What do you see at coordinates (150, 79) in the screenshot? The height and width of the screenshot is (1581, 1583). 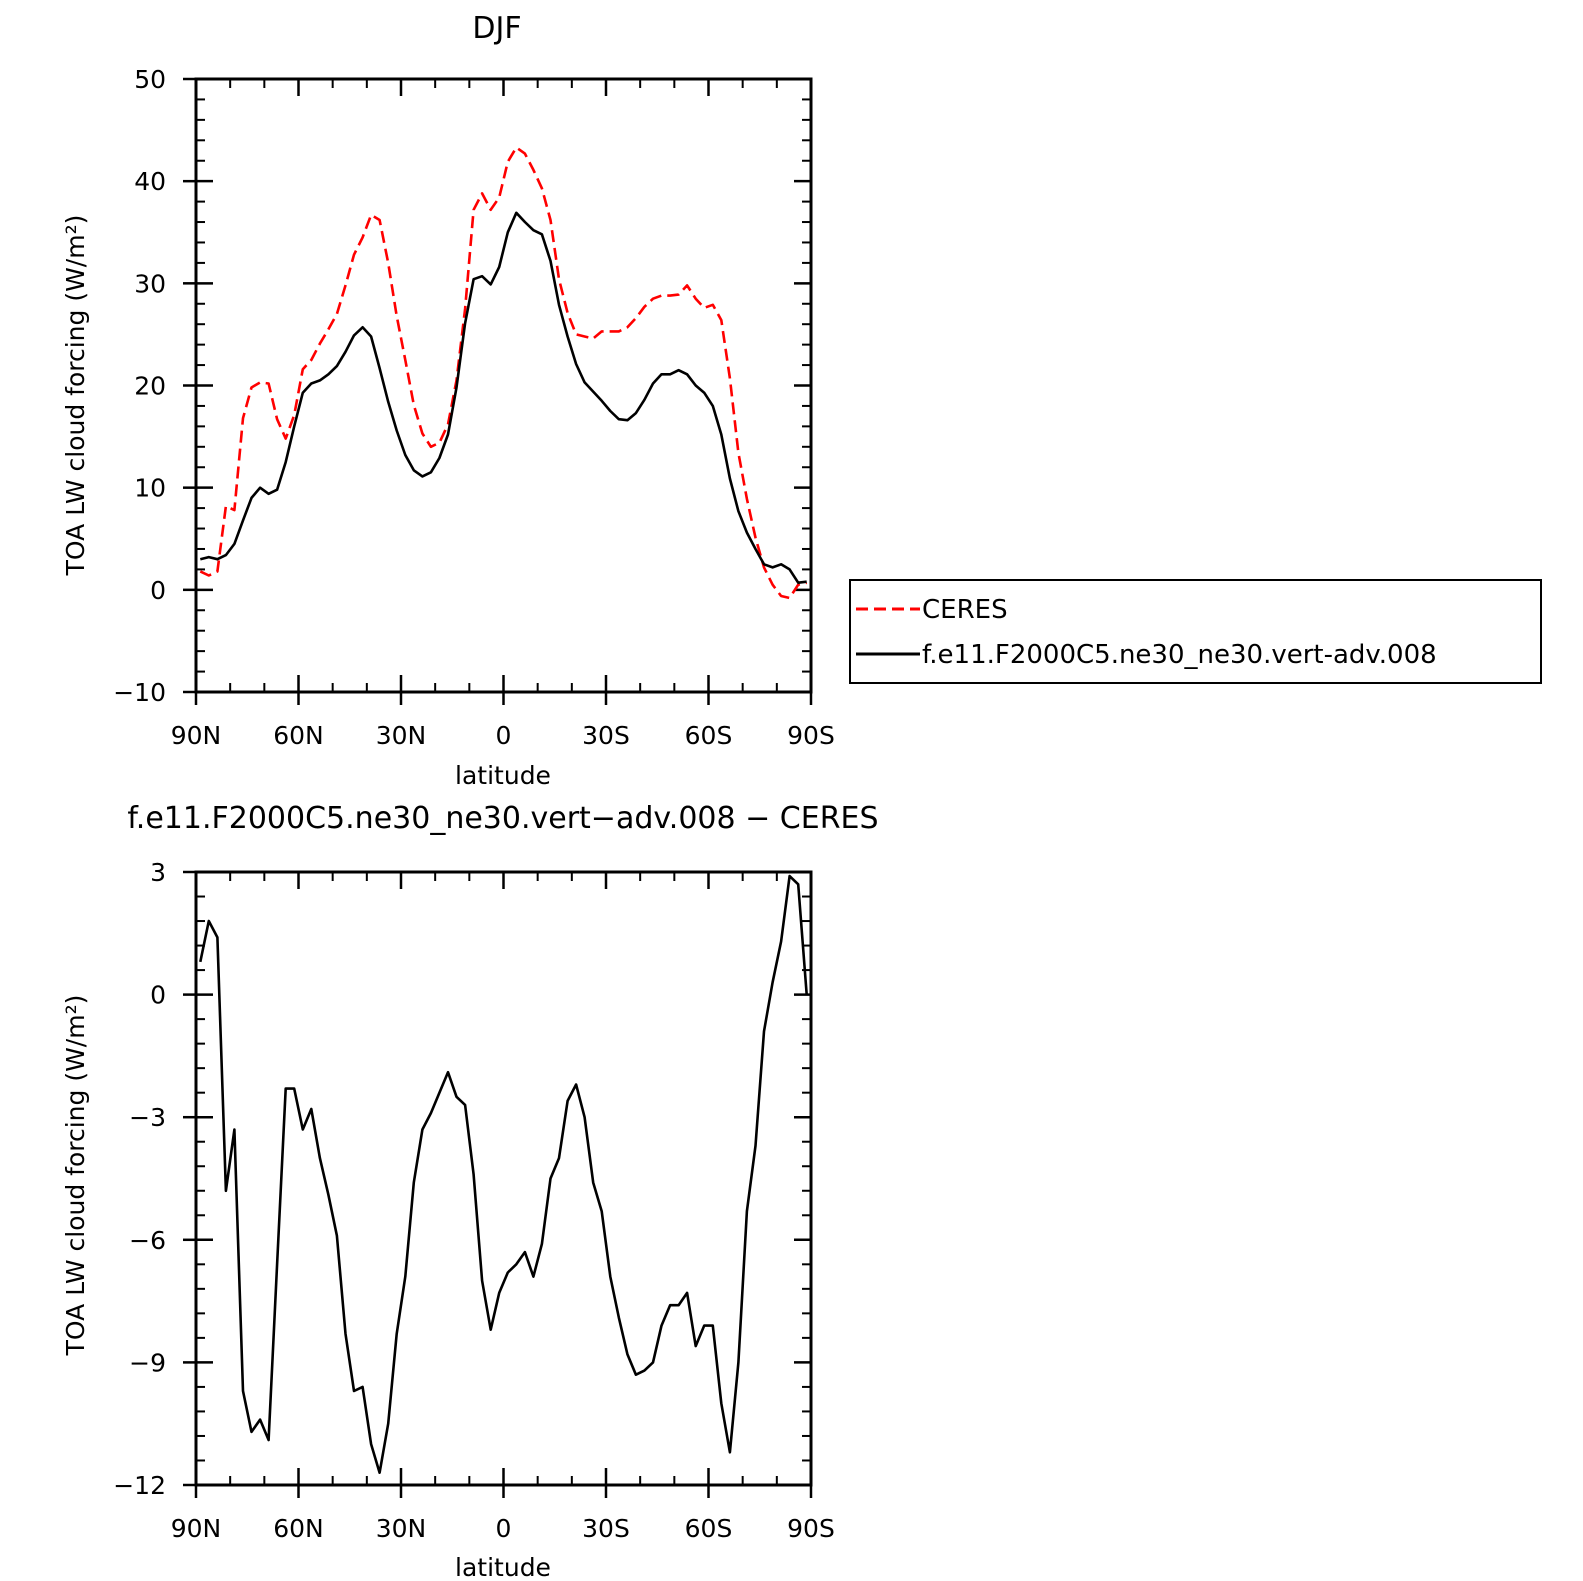 I see `y-tick-label: 50` at bounding box center [150, 79].